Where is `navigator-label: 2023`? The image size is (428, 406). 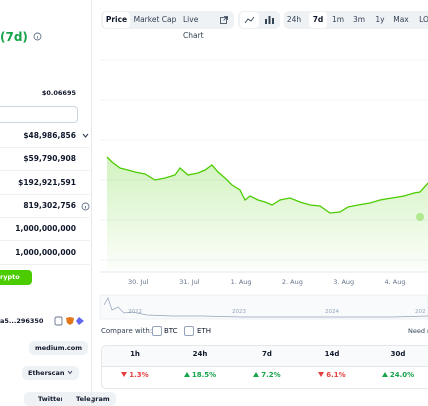 navigator-label: 2023 is located at coordinates (239, 312).